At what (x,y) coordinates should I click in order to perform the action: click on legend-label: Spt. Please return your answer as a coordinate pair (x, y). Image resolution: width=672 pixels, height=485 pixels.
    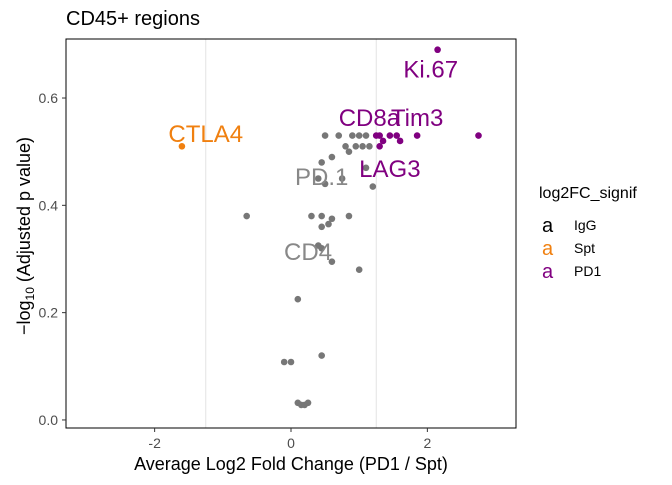
    Looking at the image, I should click on (584, 248).